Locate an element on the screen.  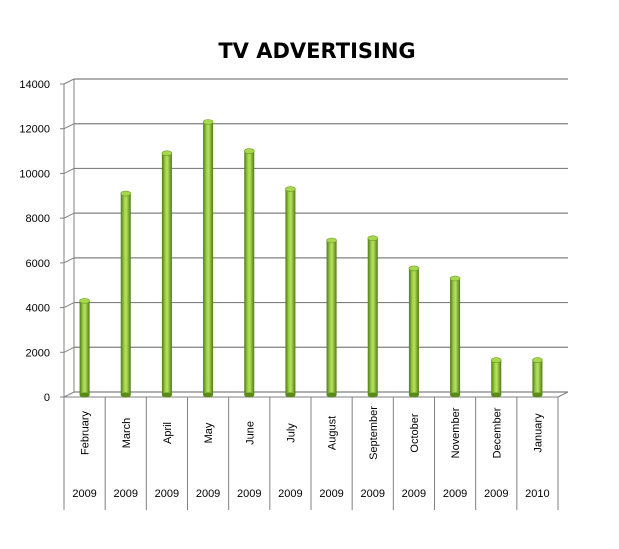
x-axis-month-label: February is located at coordinates (86, 432).